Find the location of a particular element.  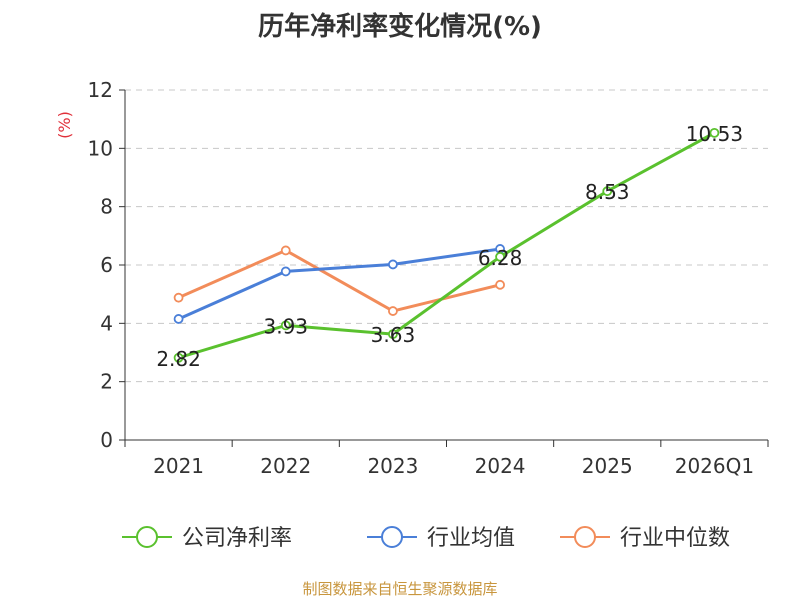

data-label: 8.53 is located at coordinates (607, 192).